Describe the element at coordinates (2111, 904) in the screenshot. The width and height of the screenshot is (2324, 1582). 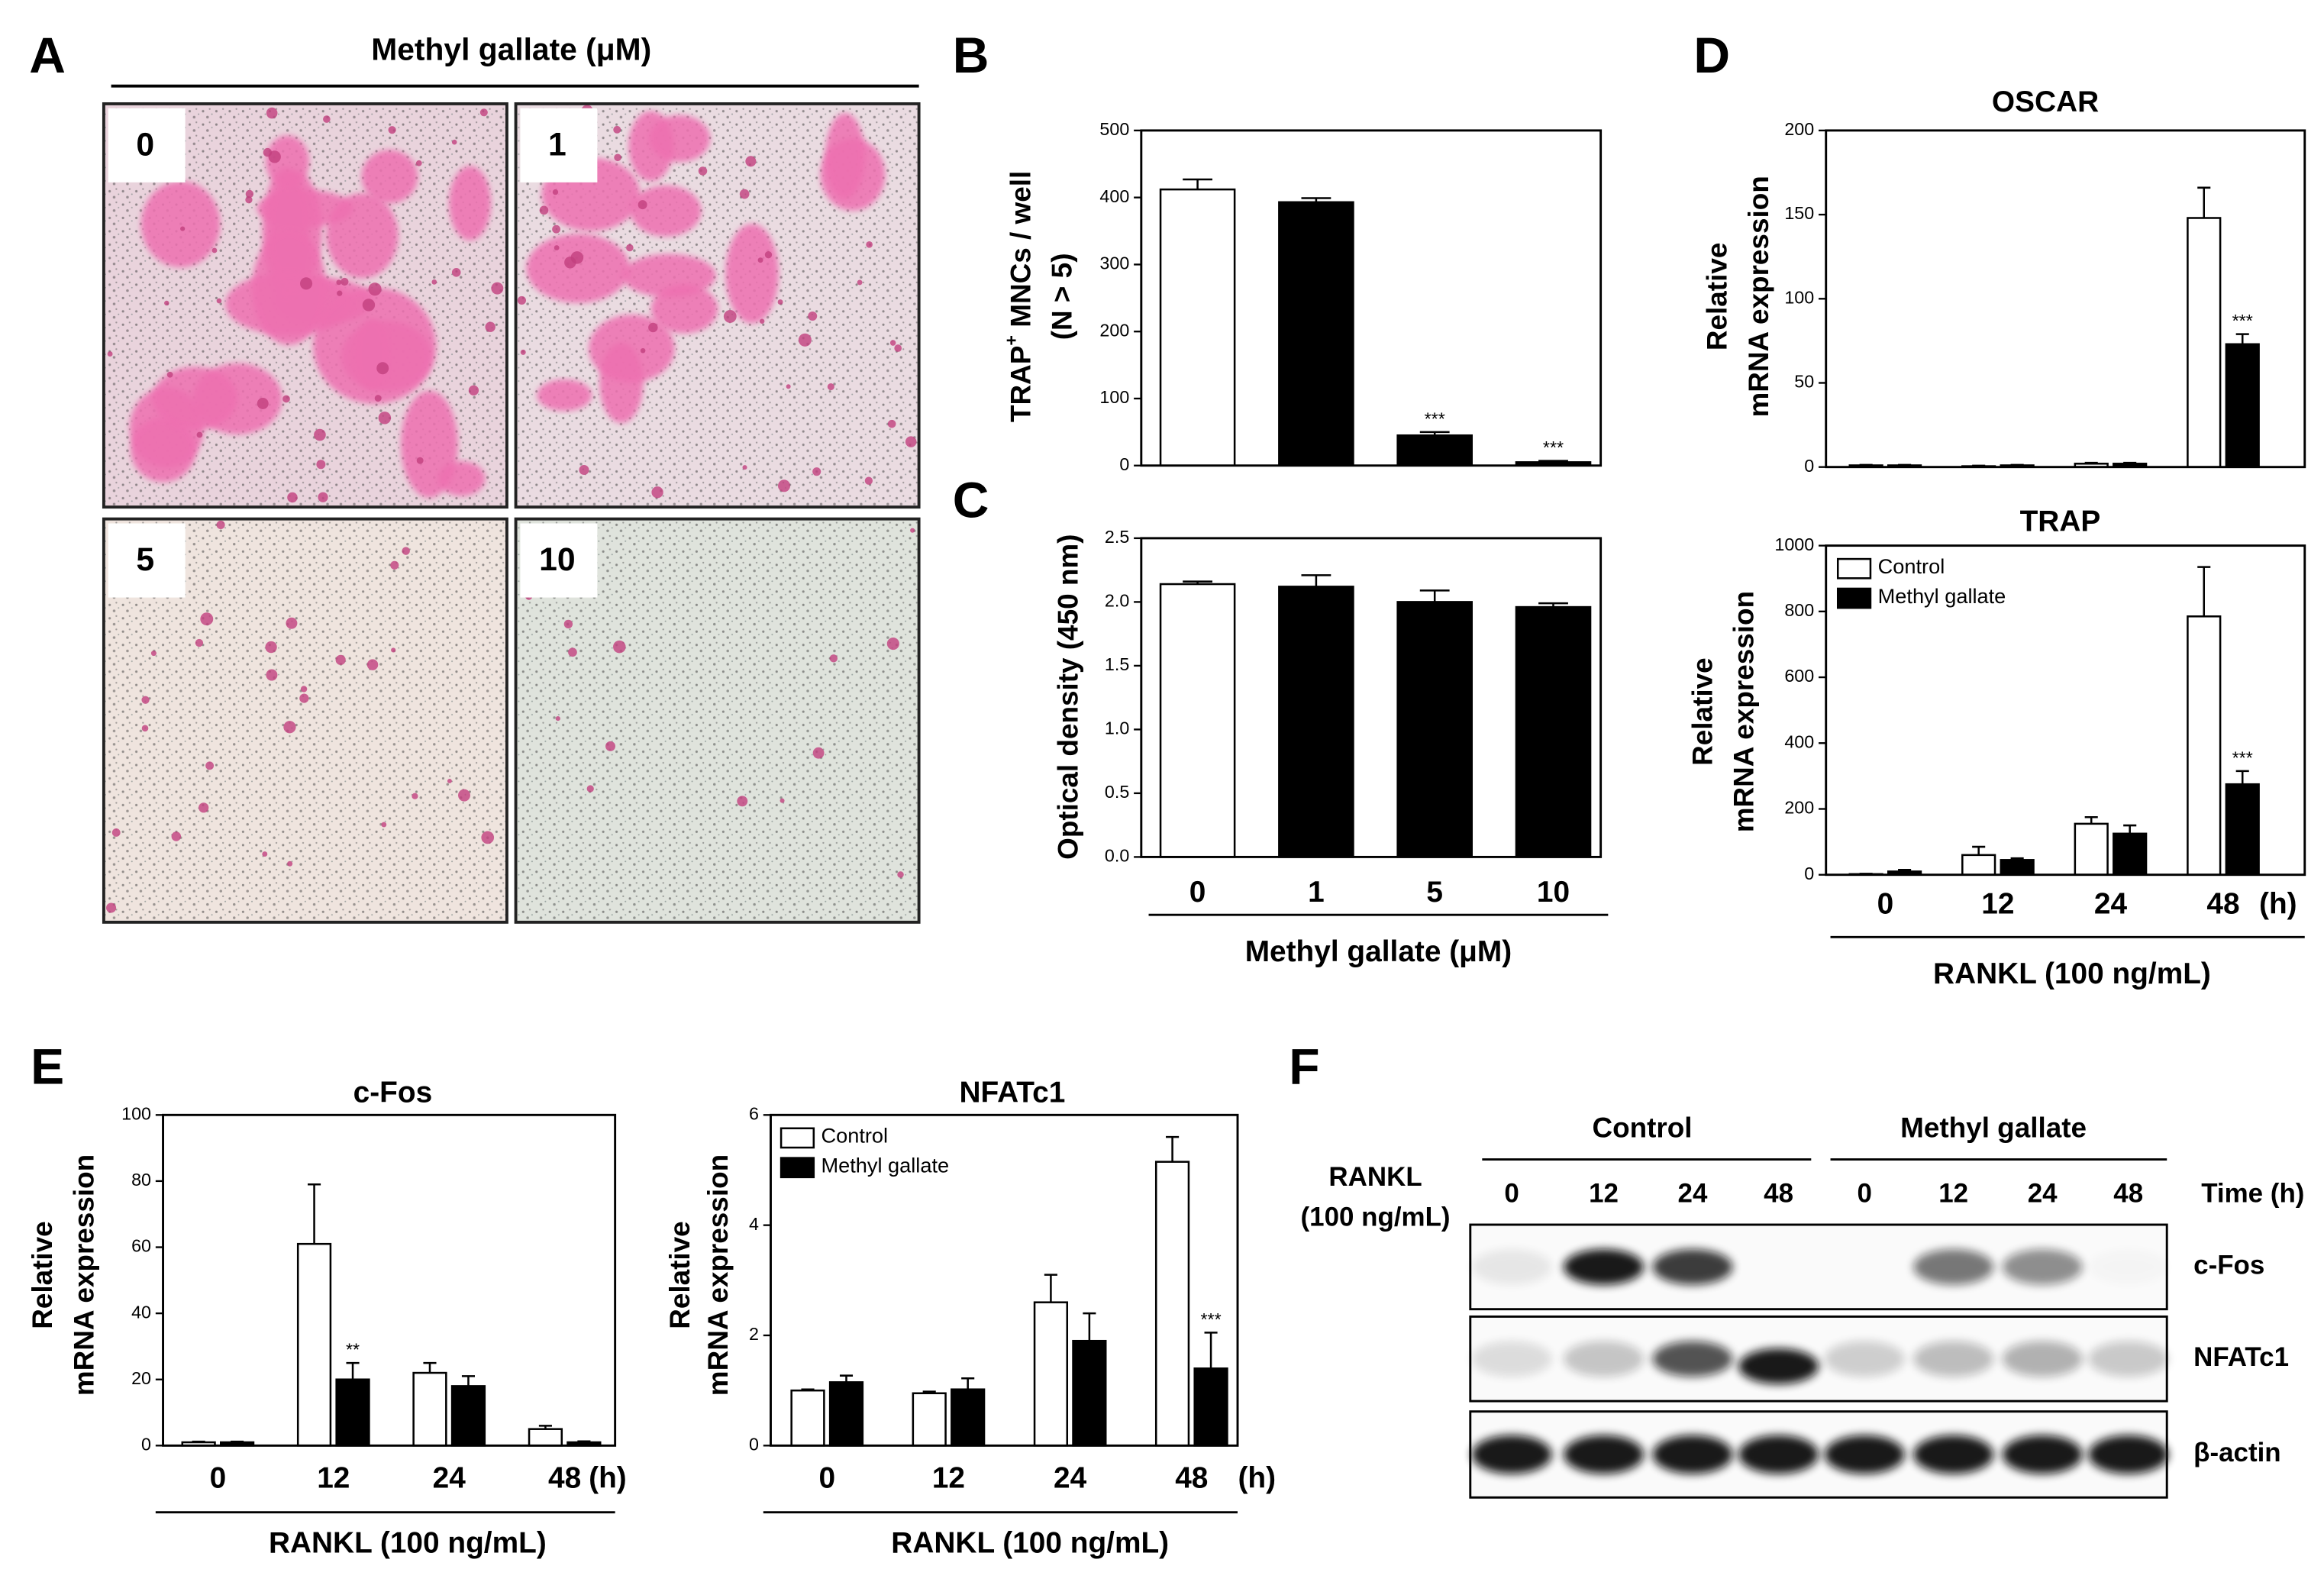
I see `x-tick-label: 24` at that location.